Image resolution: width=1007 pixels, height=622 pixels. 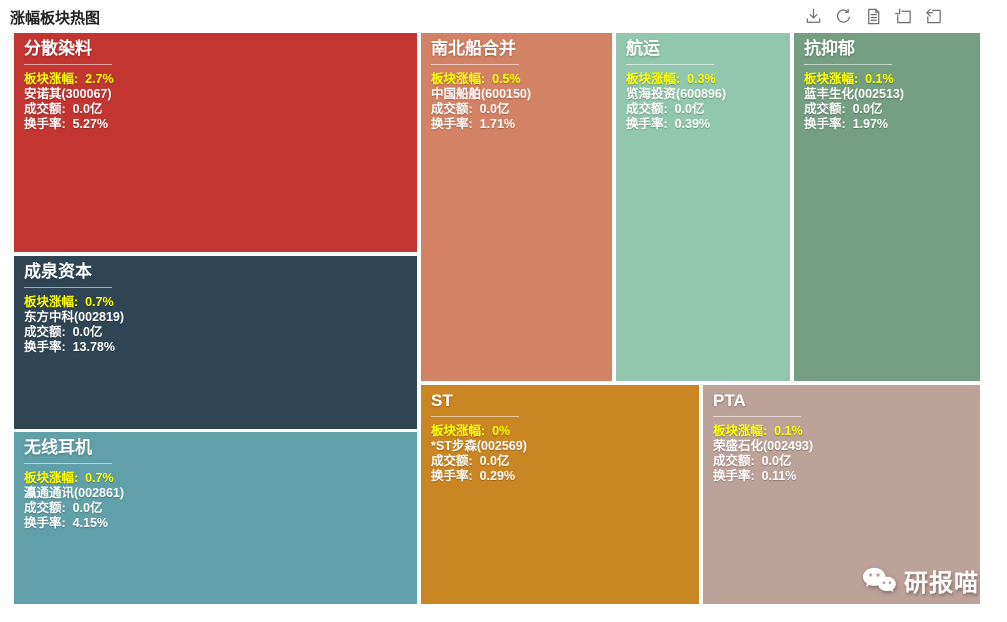 I want to click on tile-turnover-rate: 换手率: 0.29%, so click(x=473, y=476).